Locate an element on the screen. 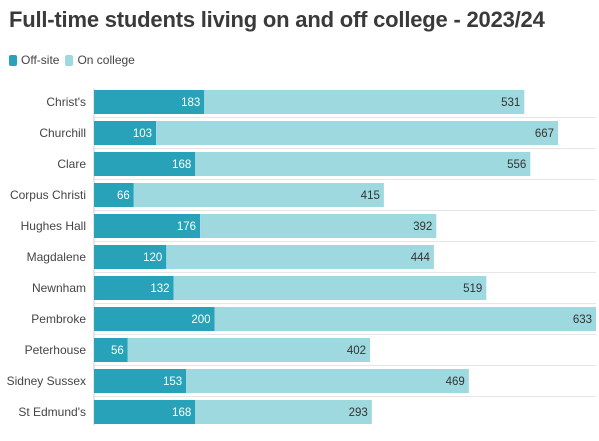 The image size is (599, 441). data-label-on-college: 392 is located at coordinates (422, 227).